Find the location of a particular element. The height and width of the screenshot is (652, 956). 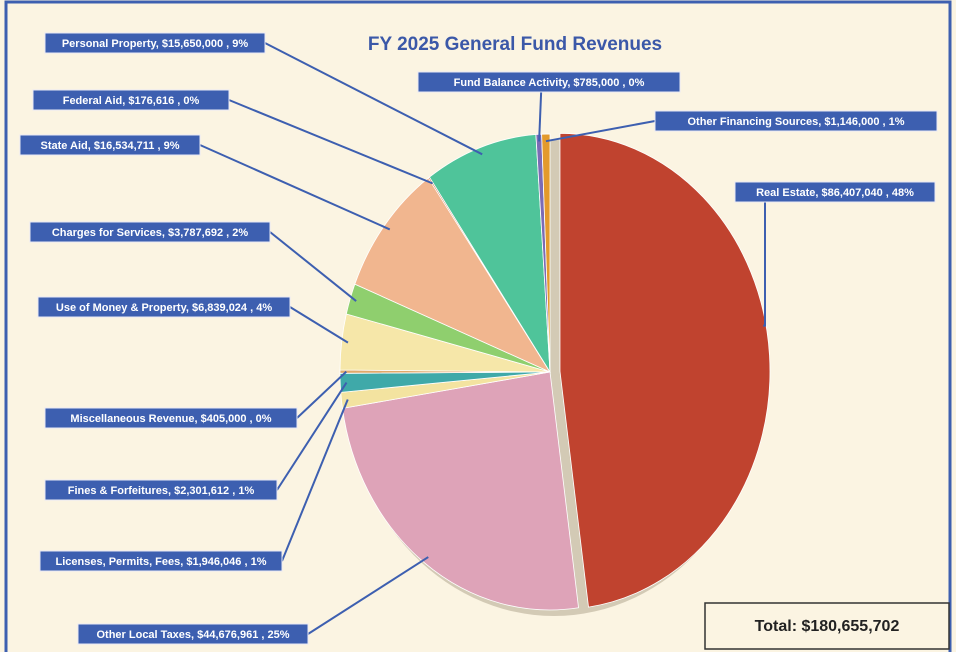

slice-label: Other Local Taxes, $44,676,961 , 25% is located at coordinates (192, 635).